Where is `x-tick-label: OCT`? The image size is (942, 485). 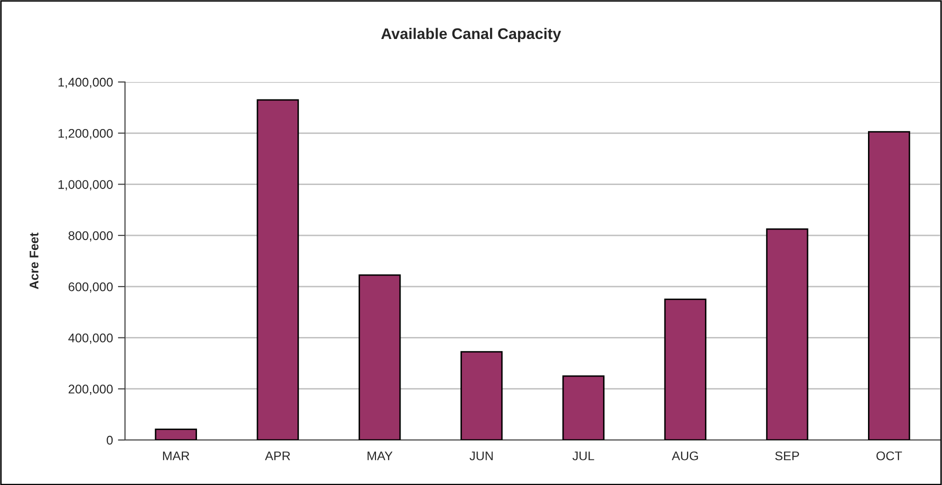 x-tick-label: OCT is located at coordinates (889, 455).